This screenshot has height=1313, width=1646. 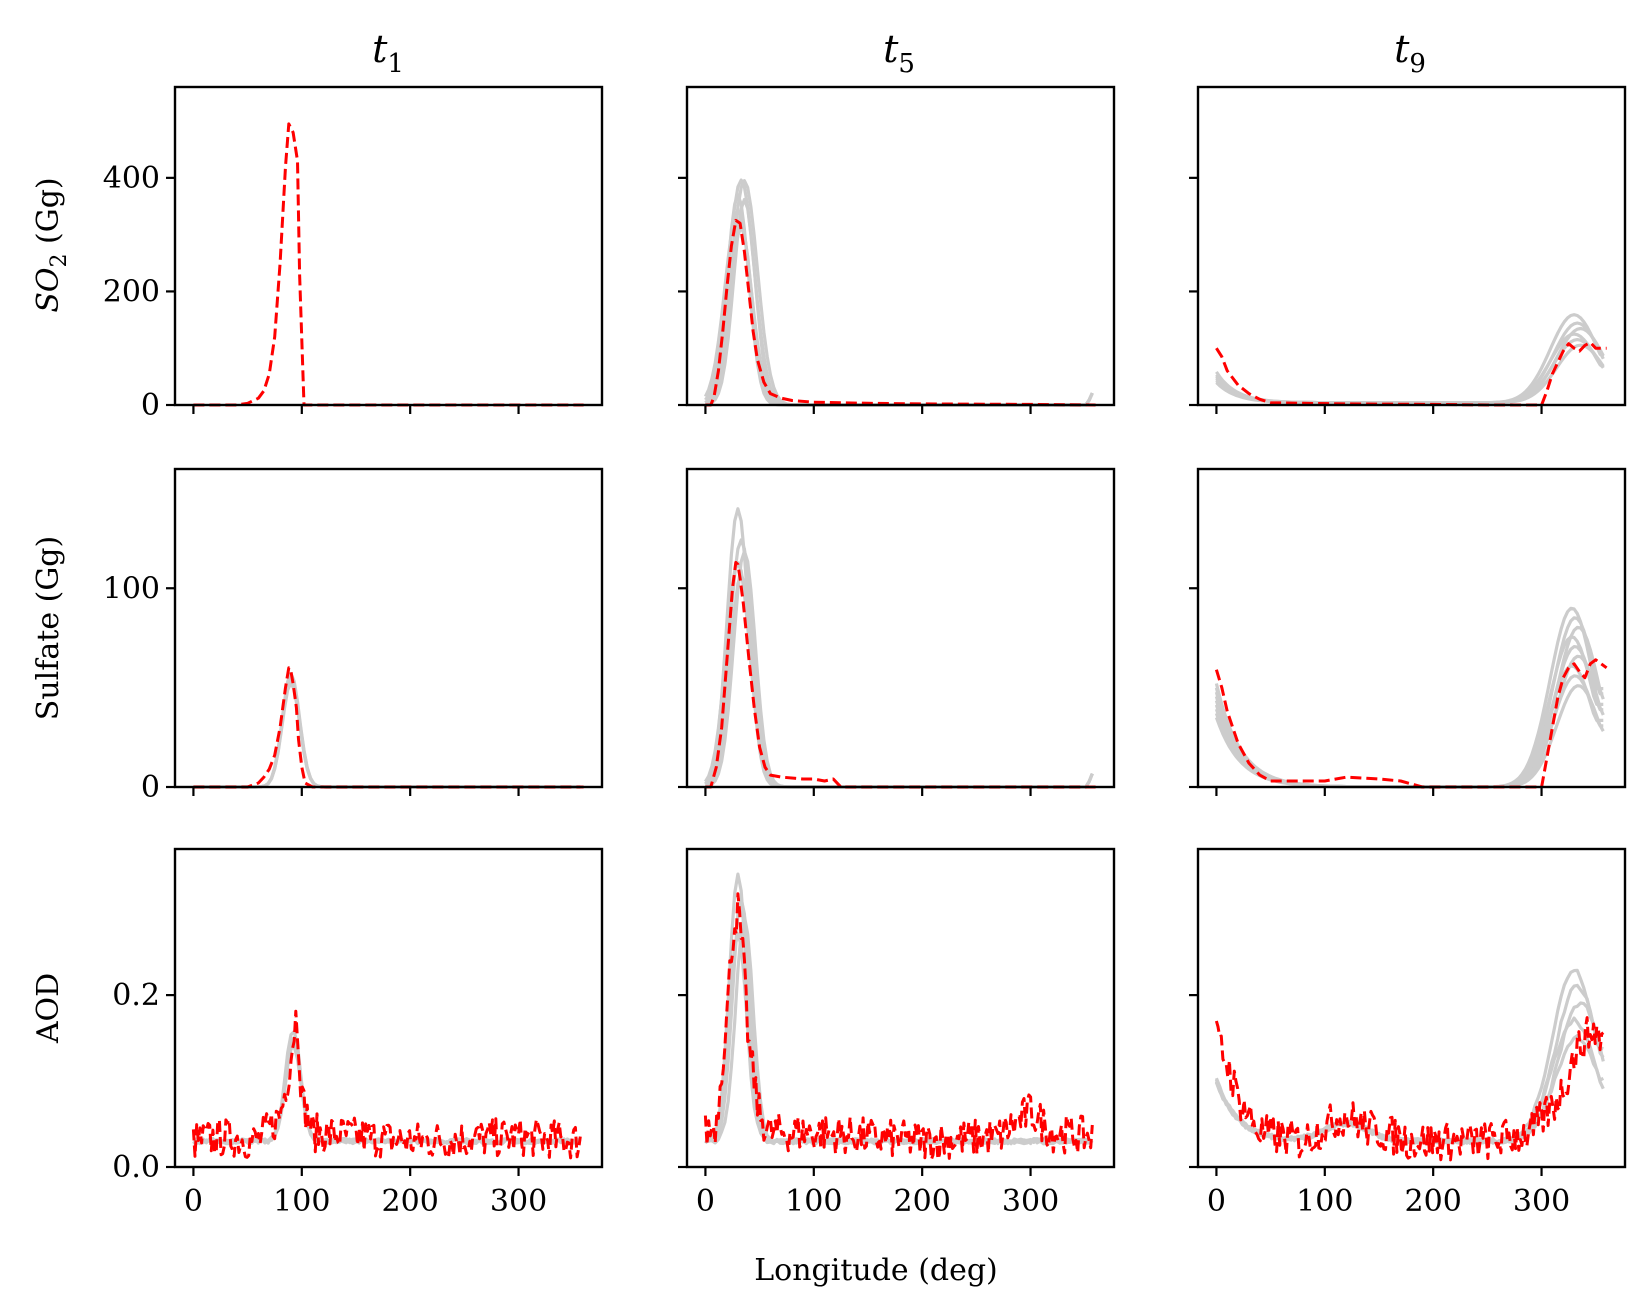 I want to click on panel-r0-c2, so click(x=1408, y=249).